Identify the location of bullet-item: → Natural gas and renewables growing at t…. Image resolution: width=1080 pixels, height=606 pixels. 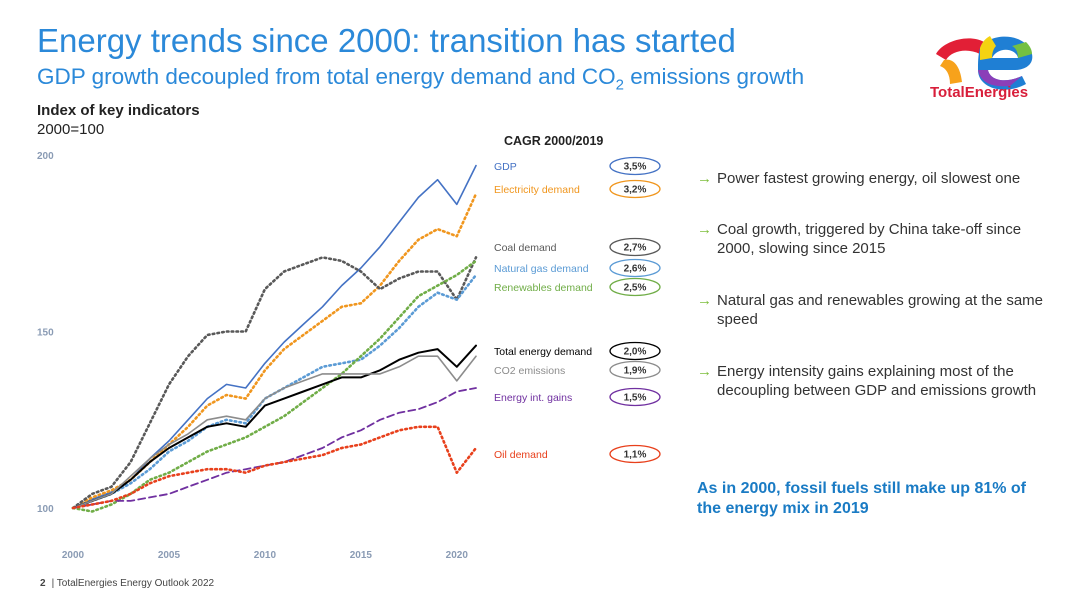
(872, 310).